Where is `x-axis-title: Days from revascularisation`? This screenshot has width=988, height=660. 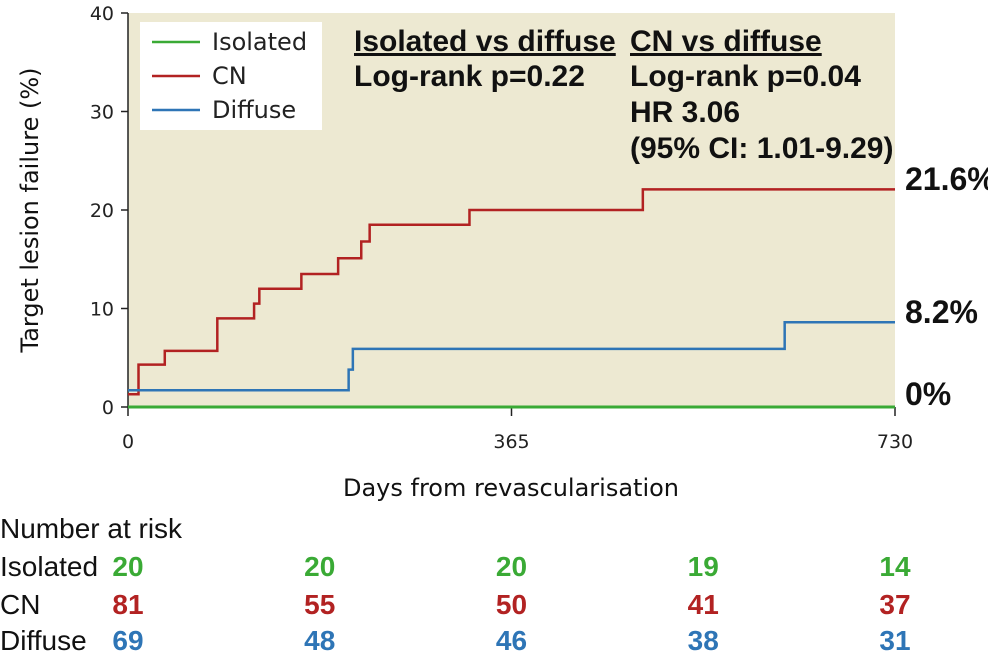
x-axis-title: Days from revascularisation is located at coordinates (511, 488).